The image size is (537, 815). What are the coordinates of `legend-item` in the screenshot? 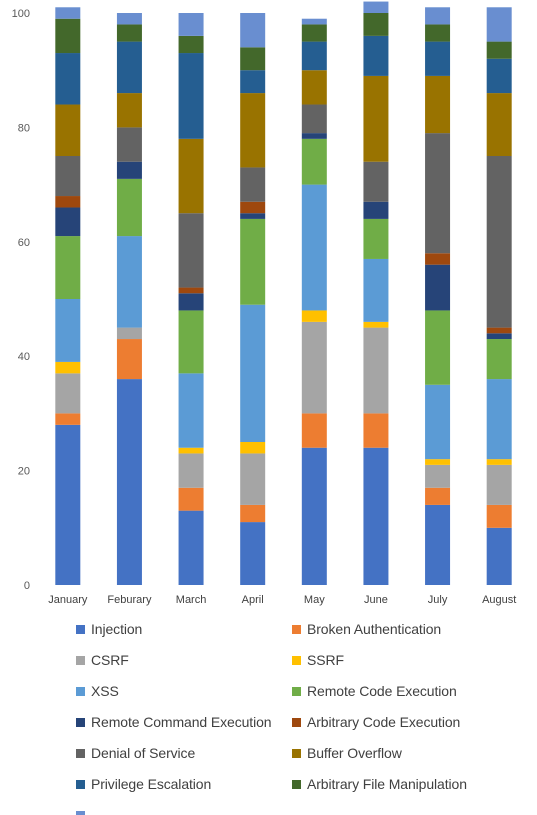 It's located at (83, 810).